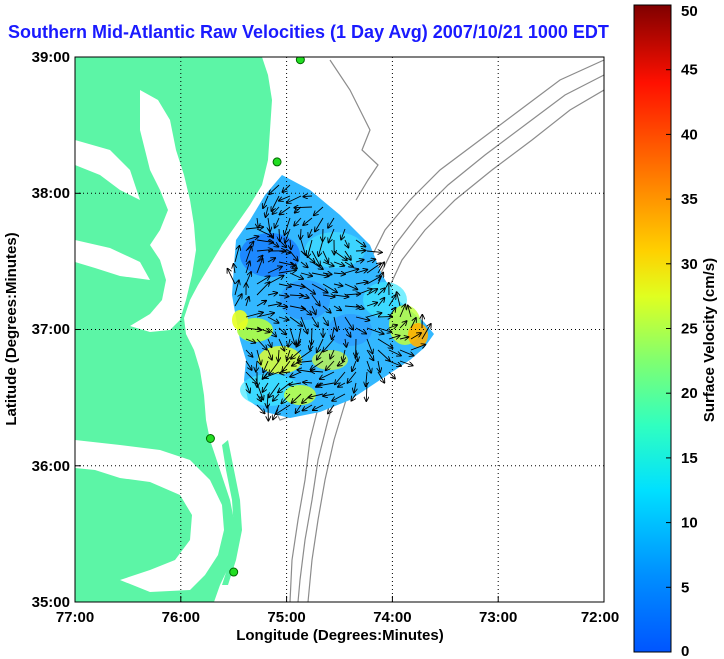  I want to click on colorbar-tick-label: 30, so click(689, 264).